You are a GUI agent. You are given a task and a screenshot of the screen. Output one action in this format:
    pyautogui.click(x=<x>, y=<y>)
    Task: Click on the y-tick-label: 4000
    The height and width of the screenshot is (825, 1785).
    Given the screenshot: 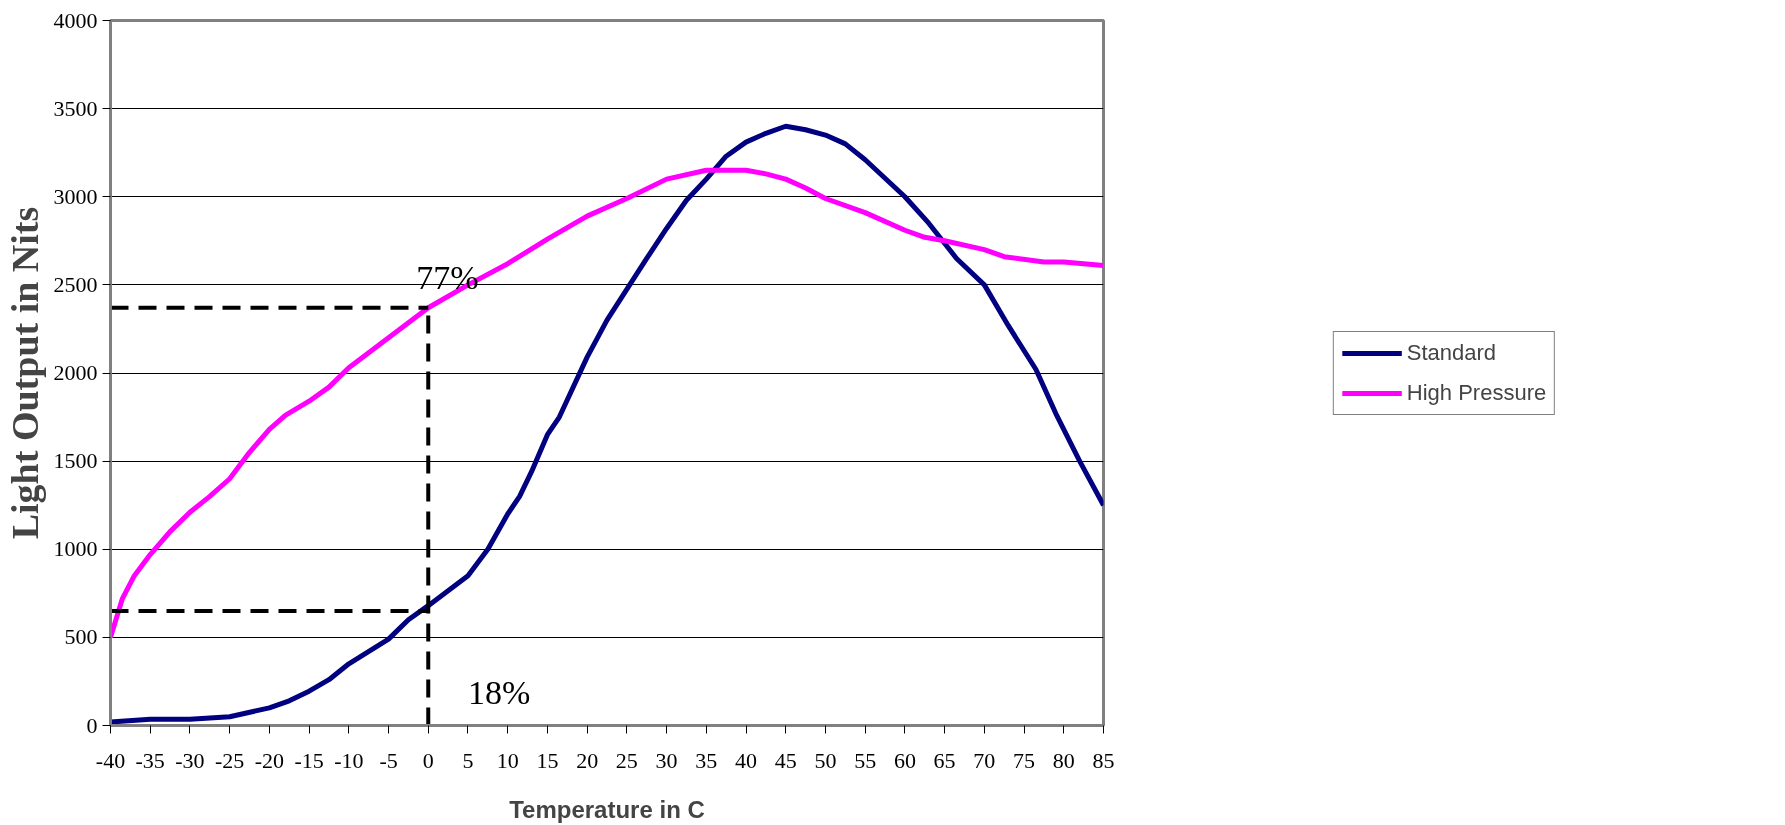 What is the action you would take?
    pyautogui.click(x=75, y=20)
    